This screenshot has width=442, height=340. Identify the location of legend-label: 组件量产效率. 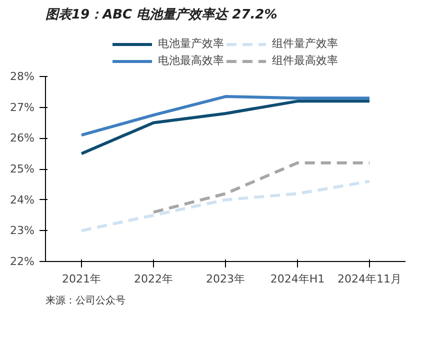
(305, 43).